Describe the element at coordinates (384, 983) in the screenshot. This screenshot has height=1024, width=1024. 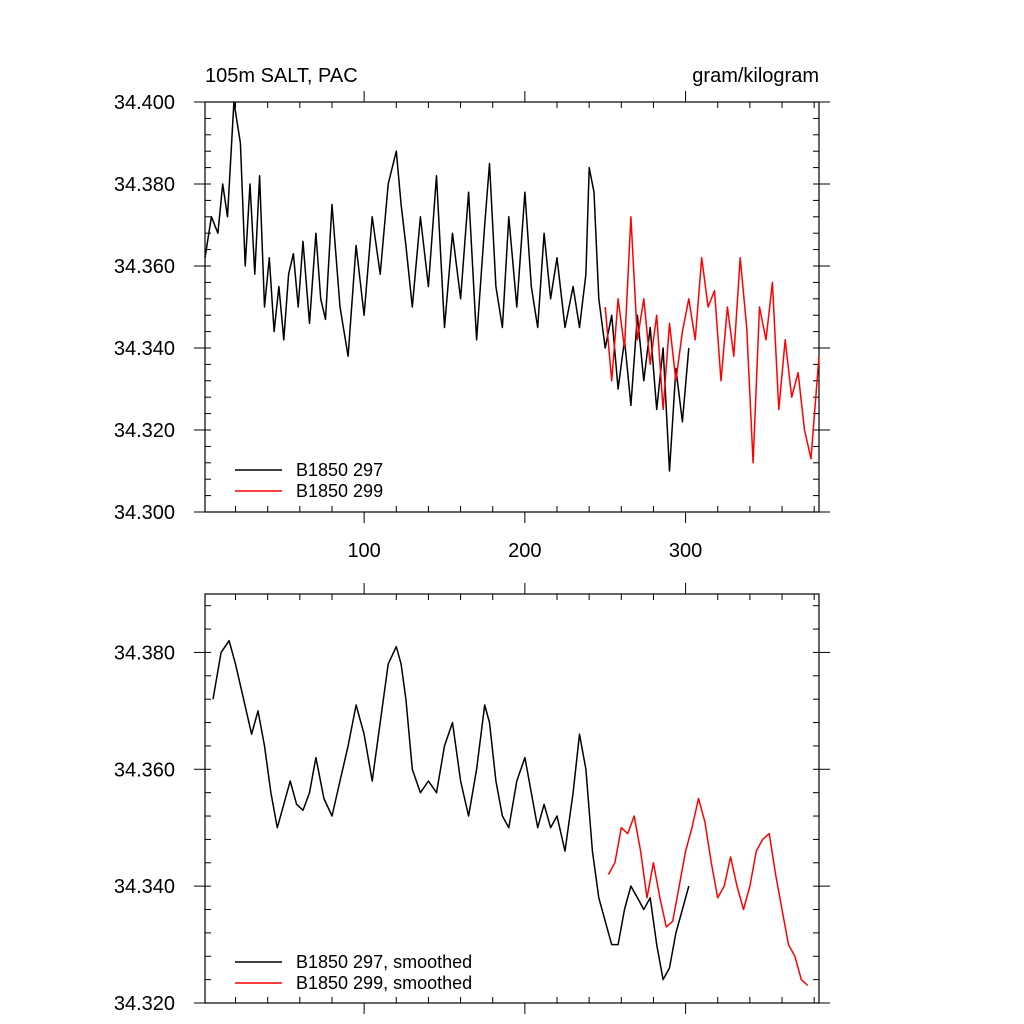
I see `legend-label-b1850-299-smoothed: B1850 299, smoothed` at that location.